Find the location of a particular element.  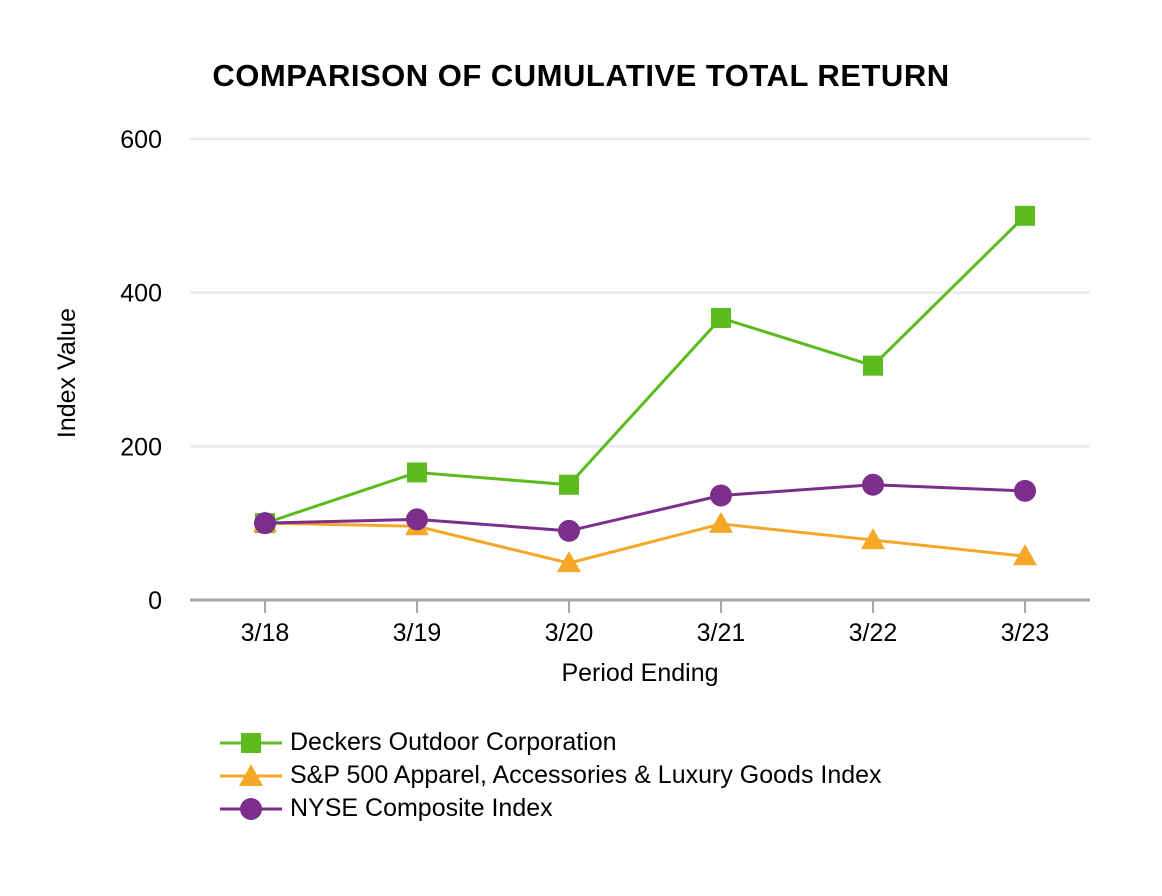

x-tick-label: 3/18 is located at coordinates (265, 633).